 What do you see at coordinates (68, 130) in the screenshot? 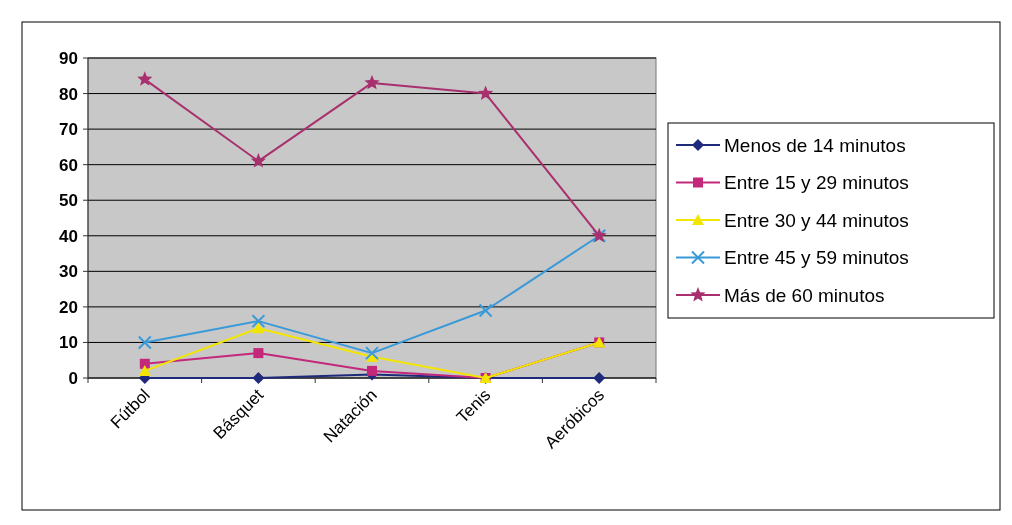
I see `y-tick-label: 70` at bounding box center [68, 130].